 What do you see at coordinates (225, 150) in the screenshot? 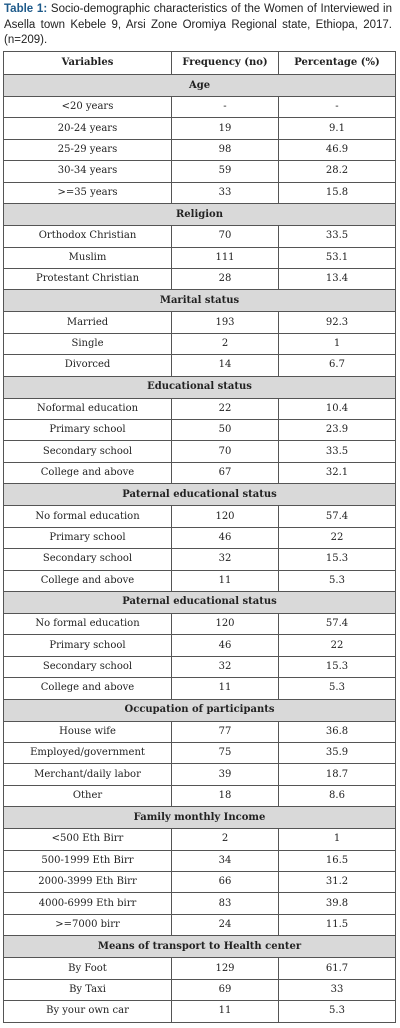
I see `row-frequency-cell: 98` at bounding box center [225, 150].